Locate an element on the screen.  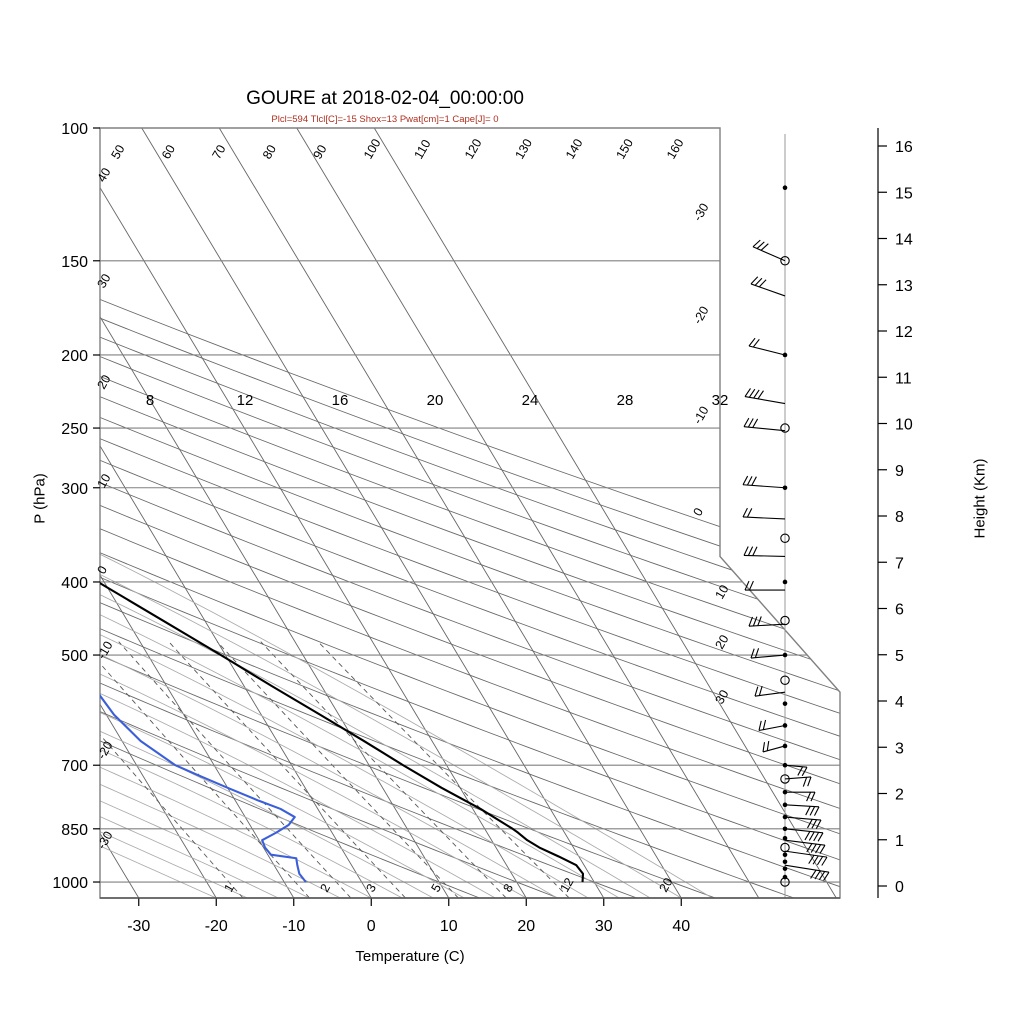
height-tick-label: 6 is located at coordinates (899, 610).